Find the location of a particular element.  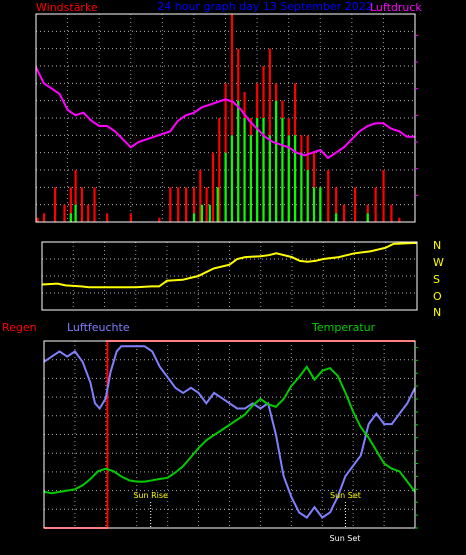

wind-strength-label: Windstärke is located at coordinates (67, 7).